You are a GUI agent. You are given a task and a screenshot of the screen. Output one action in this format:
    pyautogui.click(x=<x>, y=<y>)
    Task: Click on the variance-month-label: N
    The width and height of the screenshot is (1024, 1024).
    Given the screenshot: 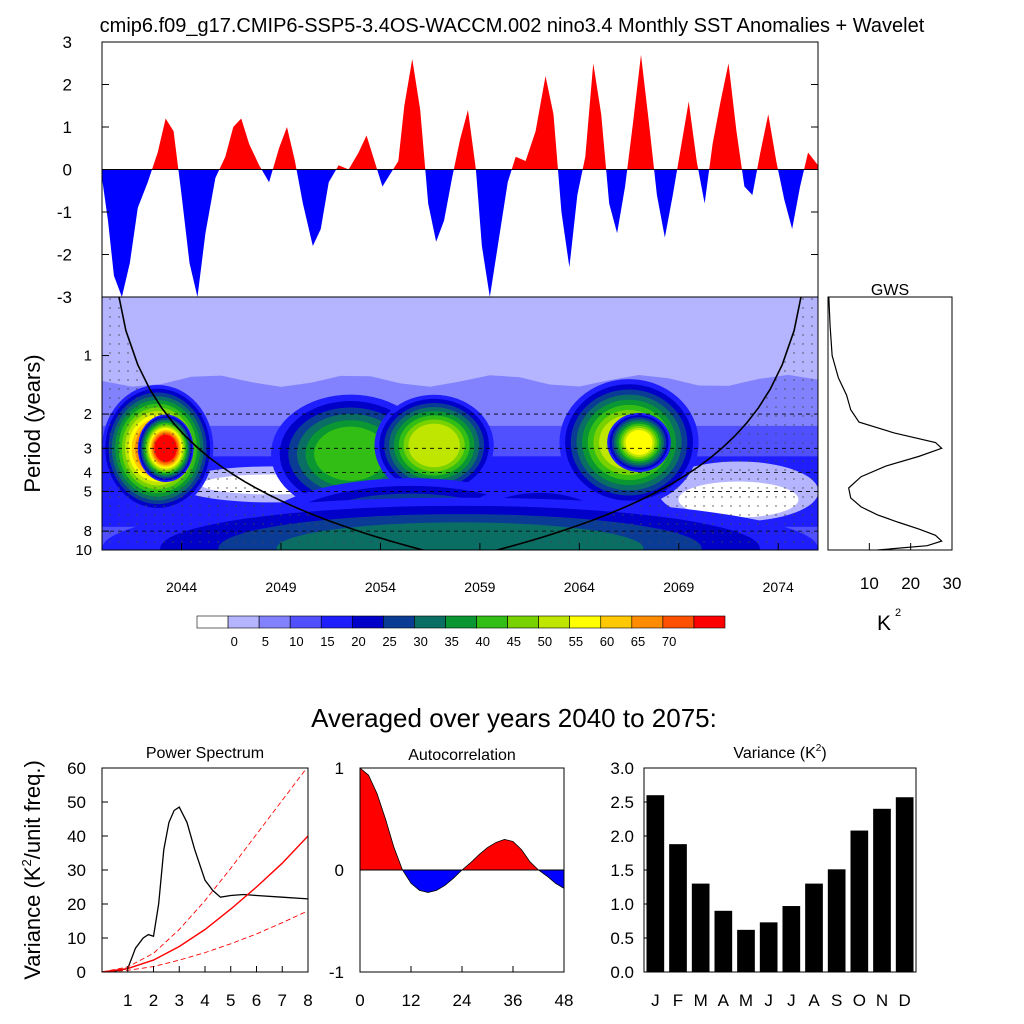 What is the action you would take?
    pyautogui.click(x=882, y=1000)
    